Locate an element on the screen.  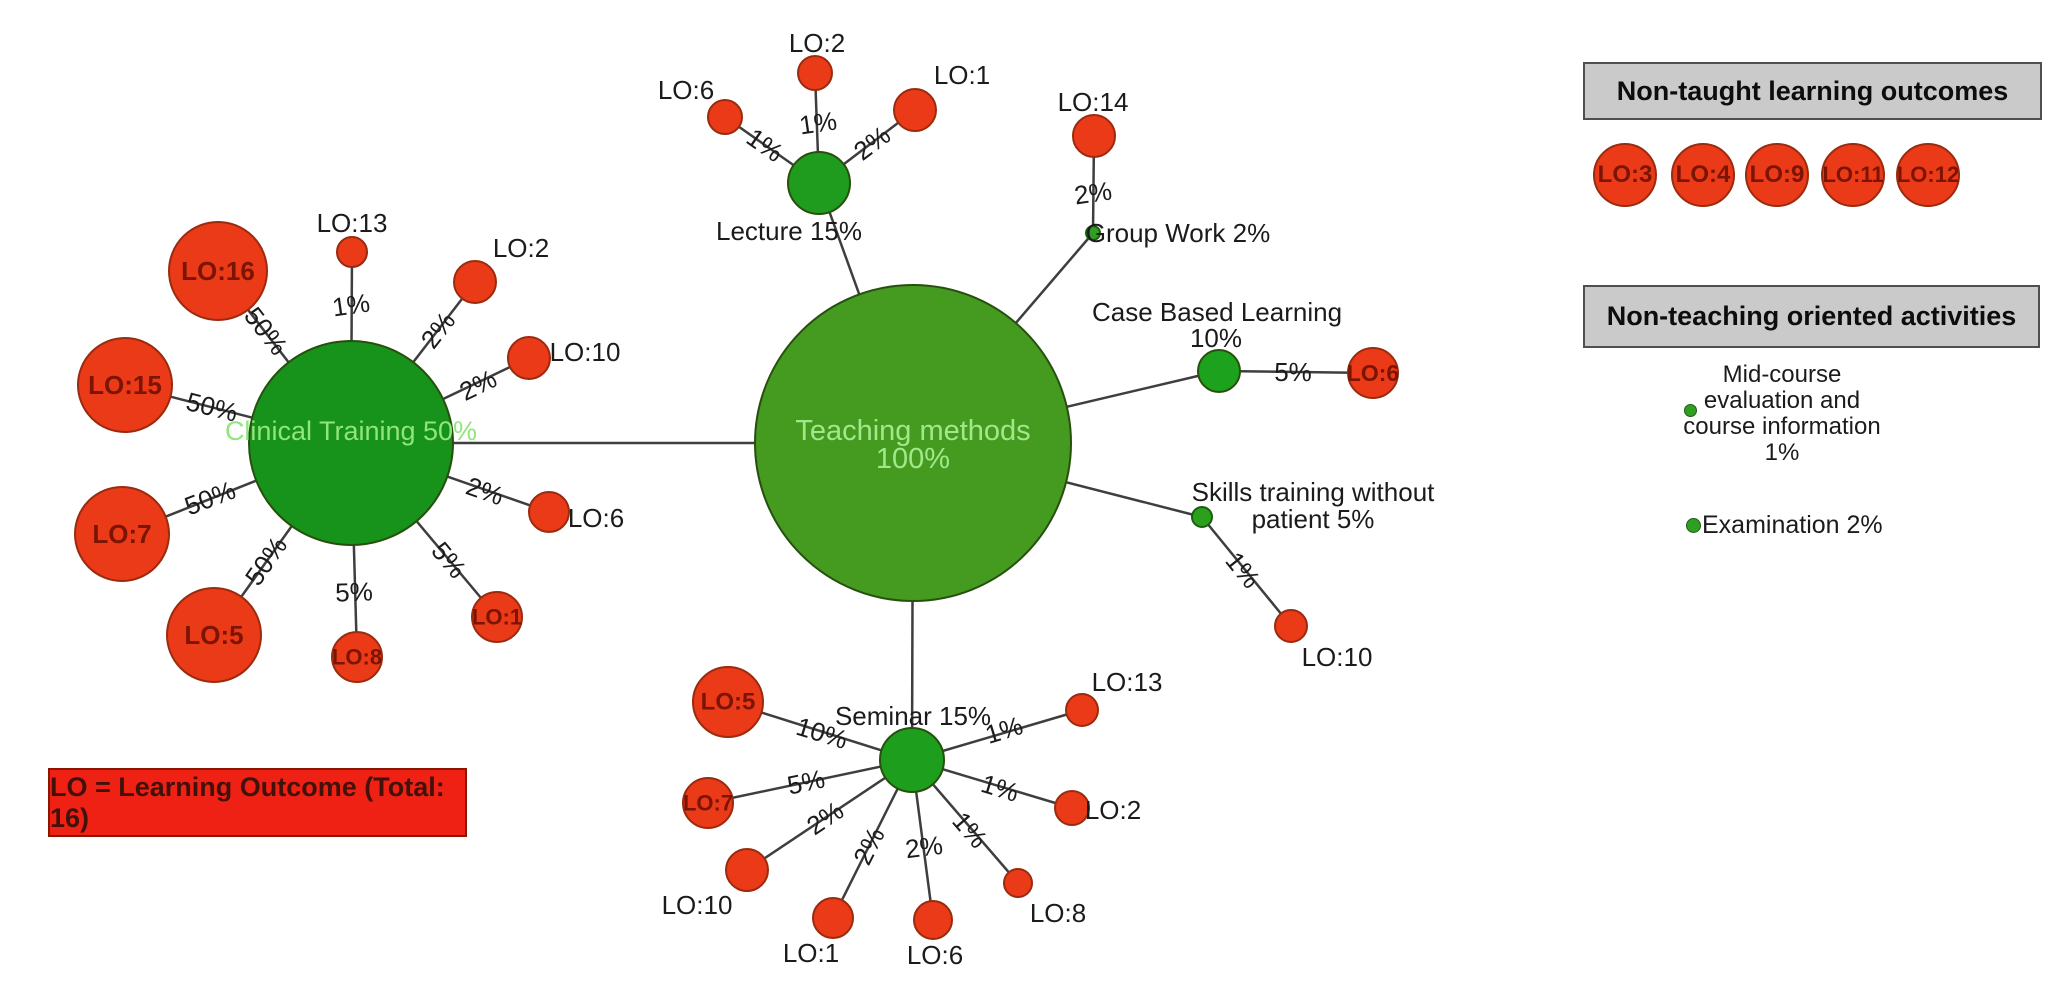
node-lo13-sem is located at coordinates (1082, 710).